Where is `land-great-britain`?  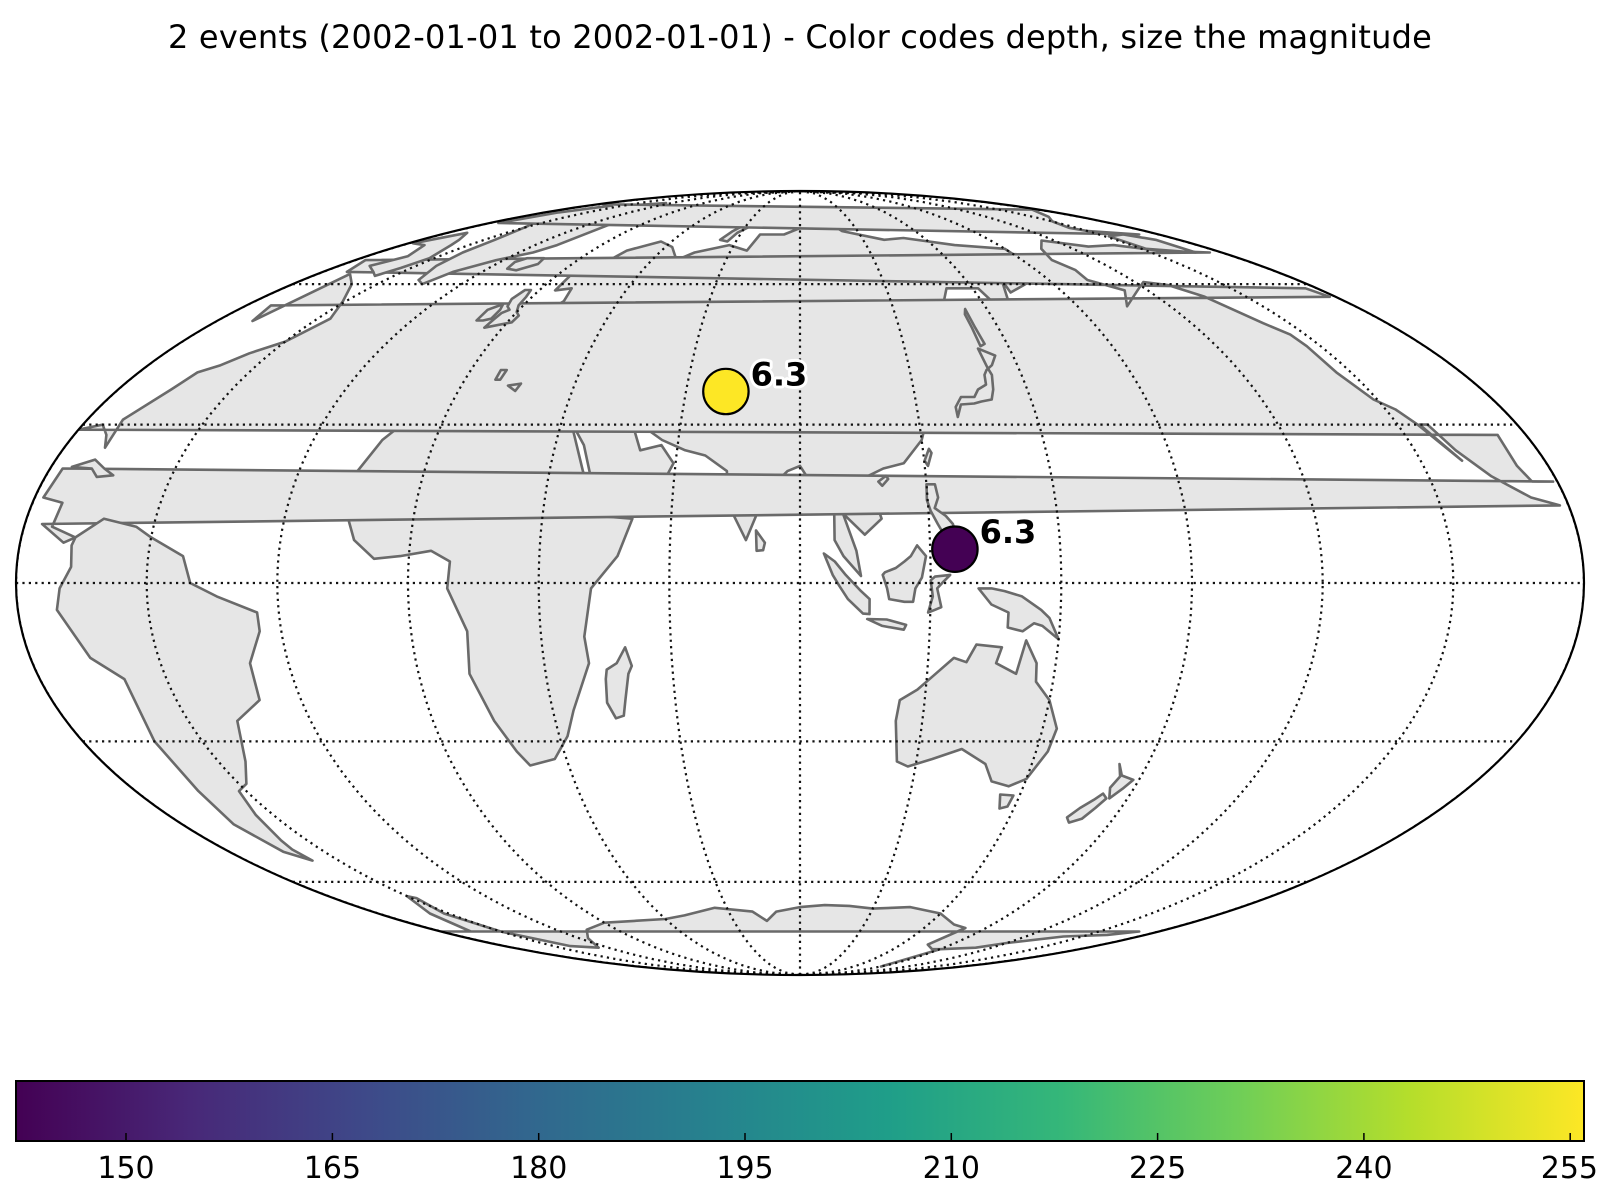
land-great-britain is located at coordinates (508, 308).